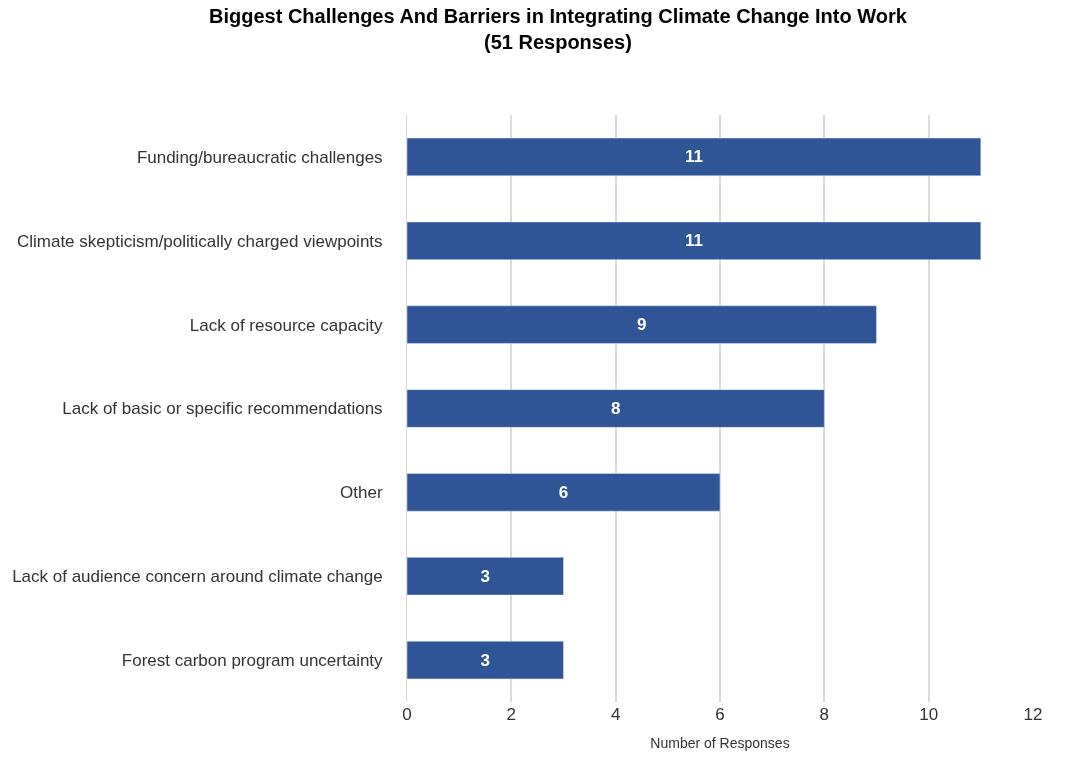  What do you see at coordinates (1033, 714) in the screenshot?
I see `x-tick-label: 12` at bounding box center [1033, 714].